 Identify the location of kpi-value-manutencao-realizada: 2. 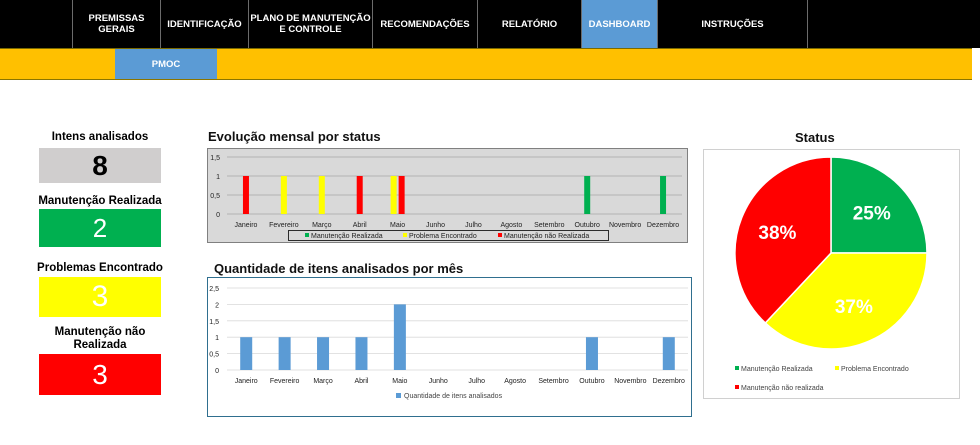
(100, 228).